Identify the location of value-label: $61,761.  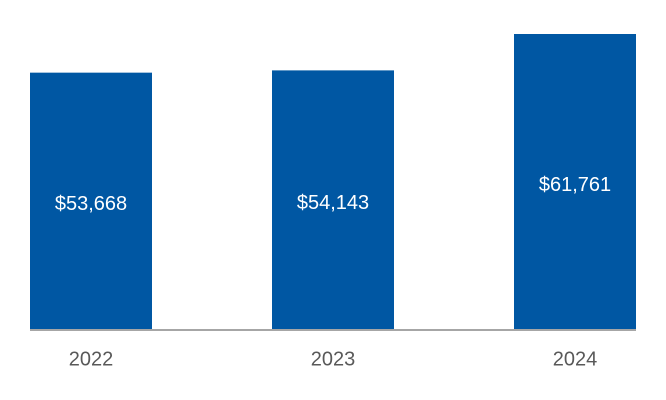
(575, 185).